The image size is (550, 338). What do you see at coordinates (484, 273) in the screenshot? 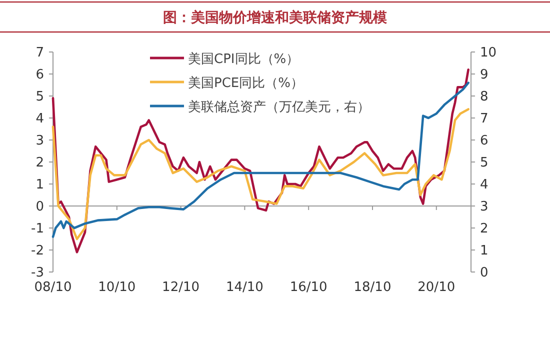
I see `y2-tick-label: 0` at bounding box center [484, 273].